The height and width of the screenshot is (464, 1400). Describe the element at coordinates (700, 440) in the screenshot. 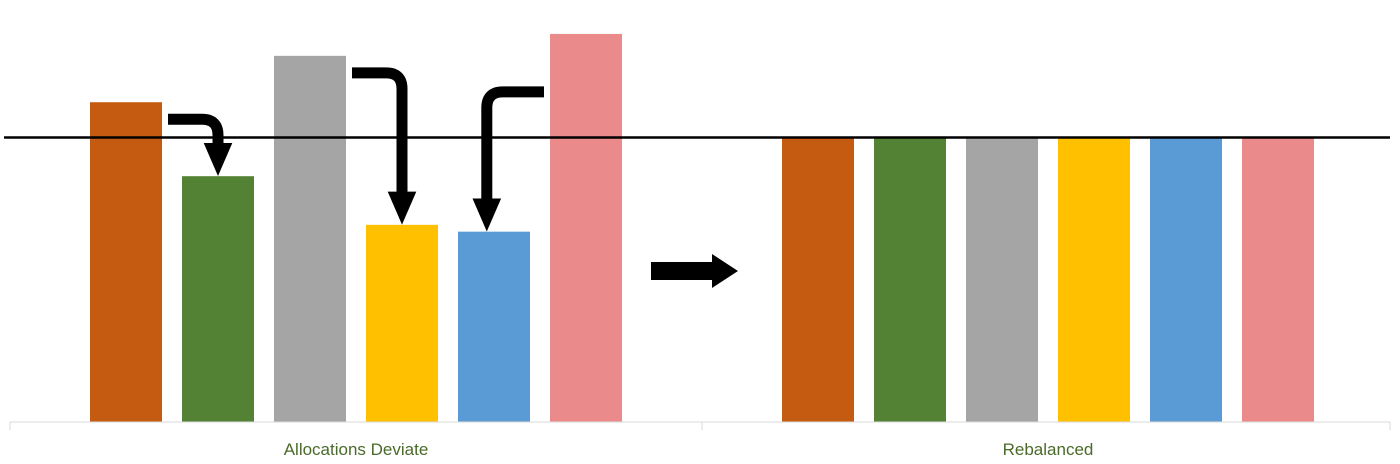

I see `x-axis: Allocations Deviate Rebalanced` at that location.